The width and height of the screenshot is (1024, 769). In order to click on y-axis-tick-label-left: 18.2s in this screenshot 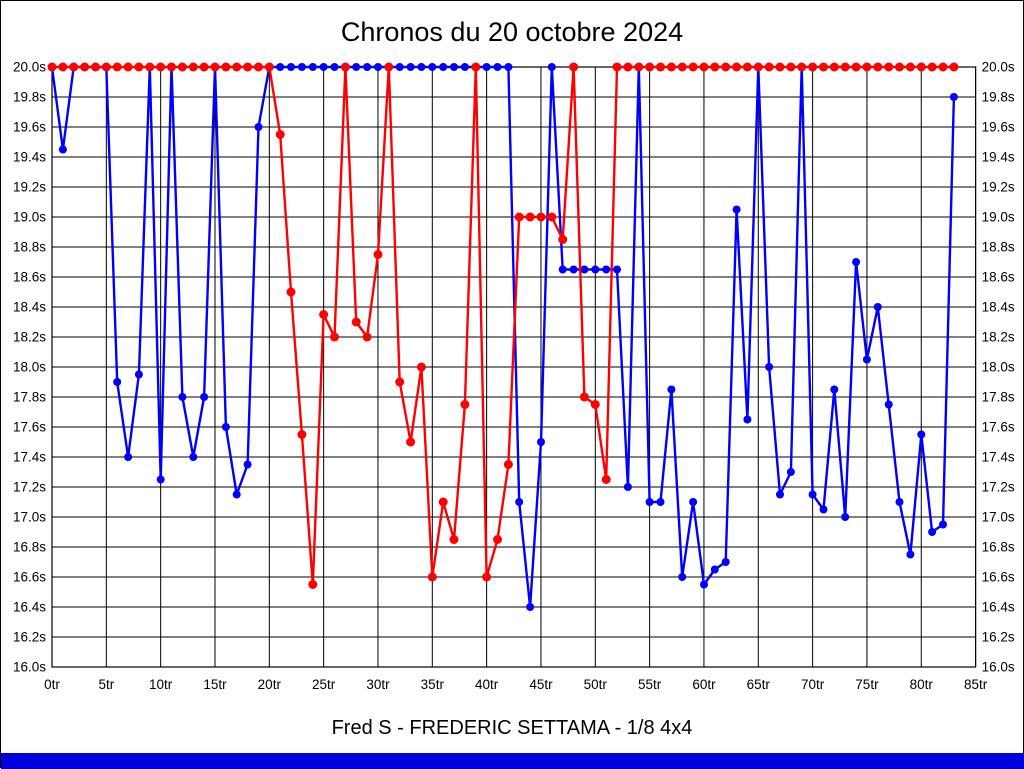, I will do `click(29, 337)`.